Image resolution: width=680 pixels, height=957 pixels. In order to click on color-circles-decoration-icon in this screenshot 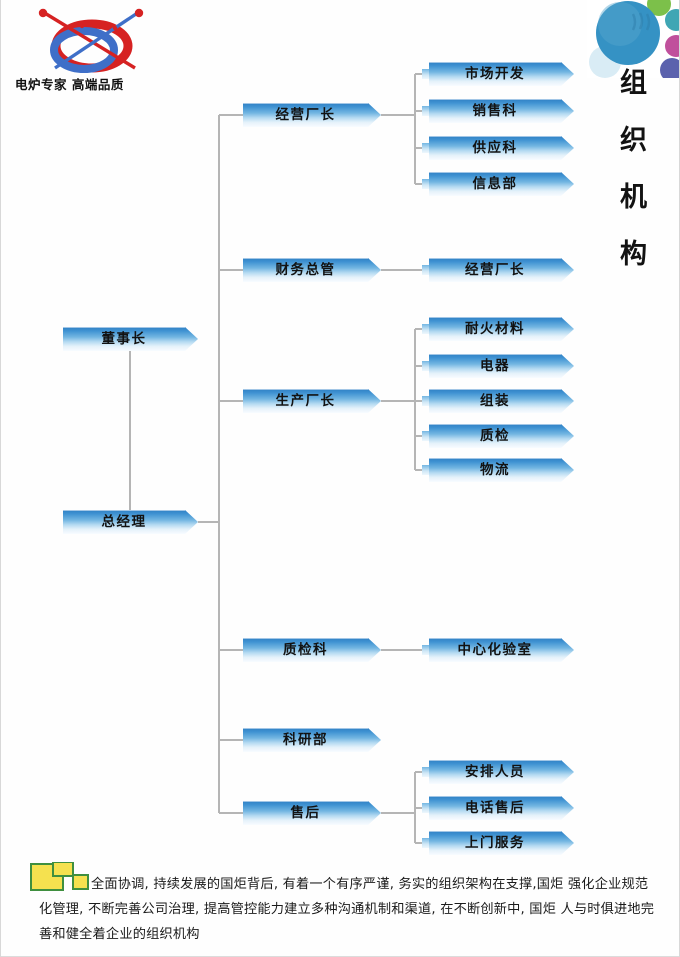, I will do `click(633, 39)`.